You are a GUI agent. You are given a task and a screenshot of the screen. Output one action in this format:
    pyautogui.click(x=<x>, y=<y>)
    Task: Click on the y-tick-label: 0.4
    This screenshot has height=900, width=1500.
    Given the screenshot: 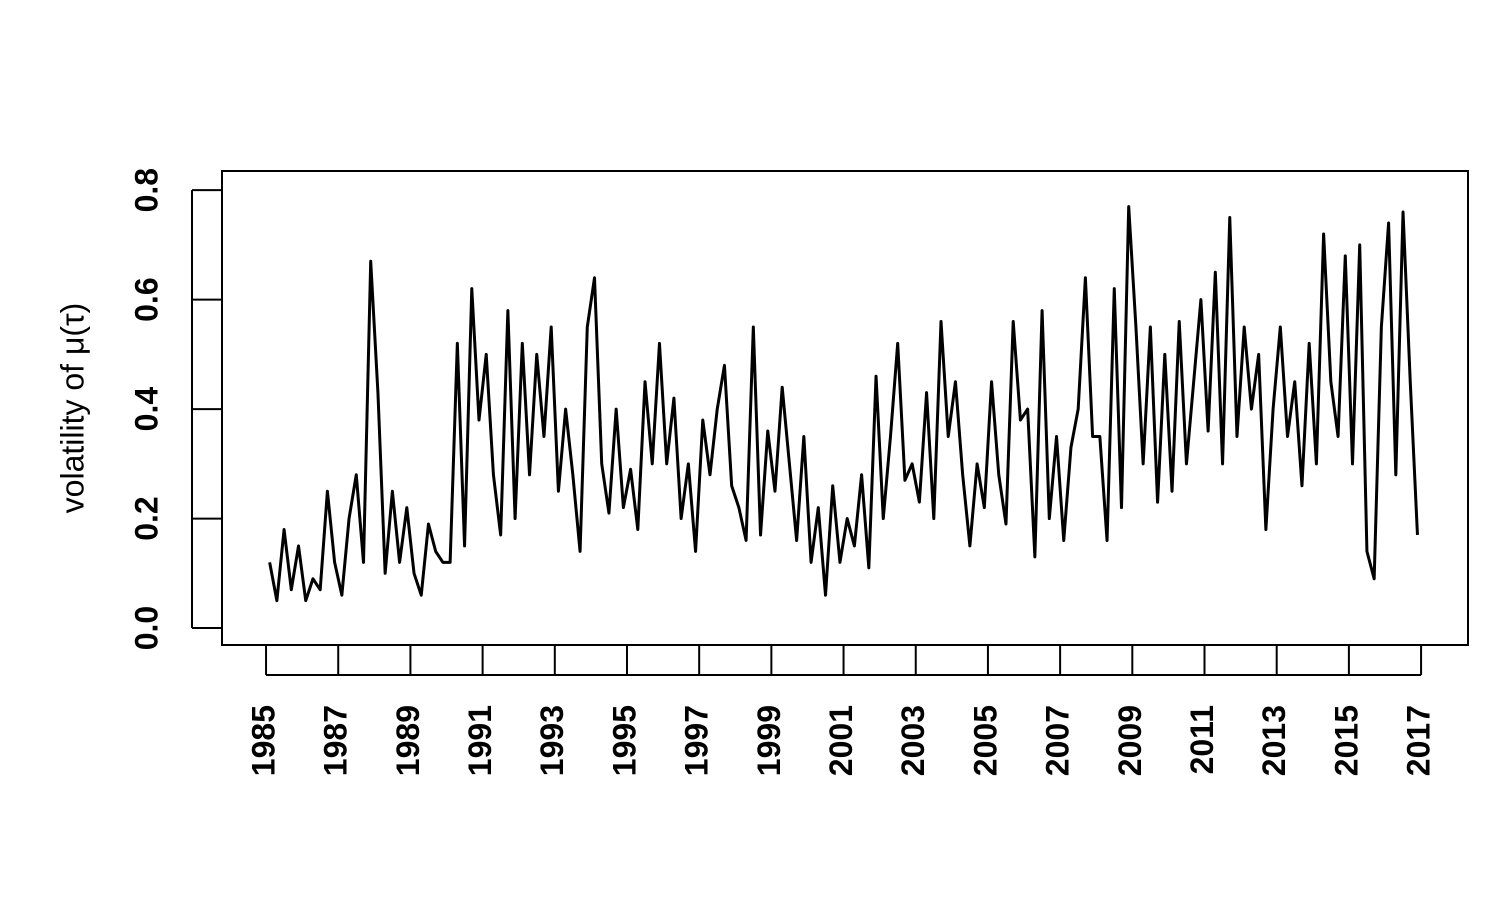 What is the action you would take?
    pyautogui.click(x=146, y=409)
    